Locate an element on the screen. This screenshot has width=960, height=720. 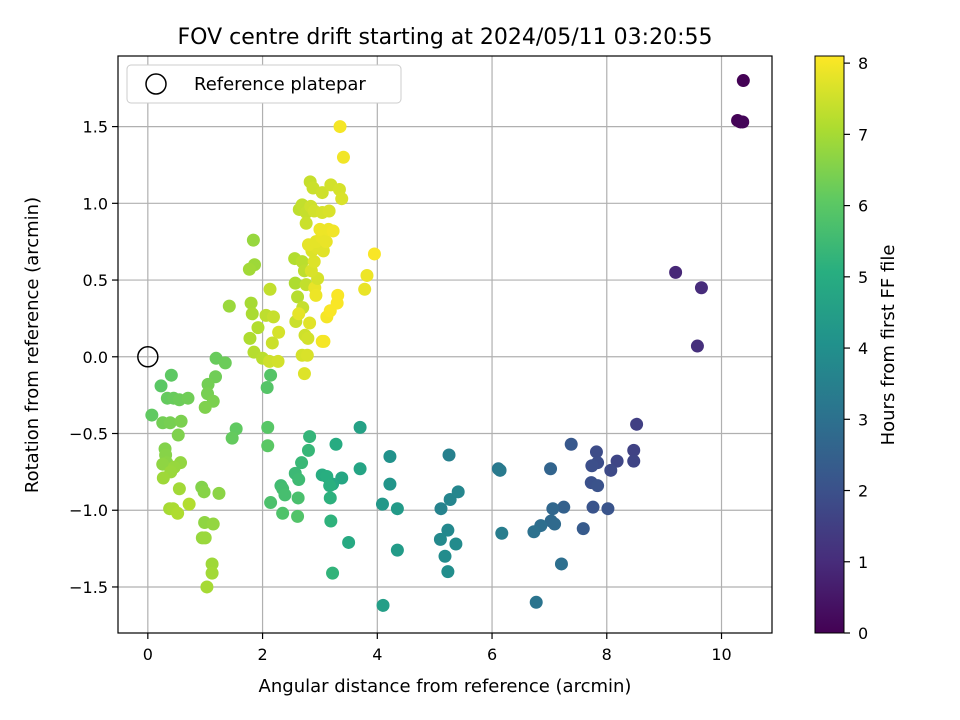
y-axis-ticks: −1.5 −1.0 −0.5 0.0 0.5 1.0 1.5 is located at coordinates (93, 357).